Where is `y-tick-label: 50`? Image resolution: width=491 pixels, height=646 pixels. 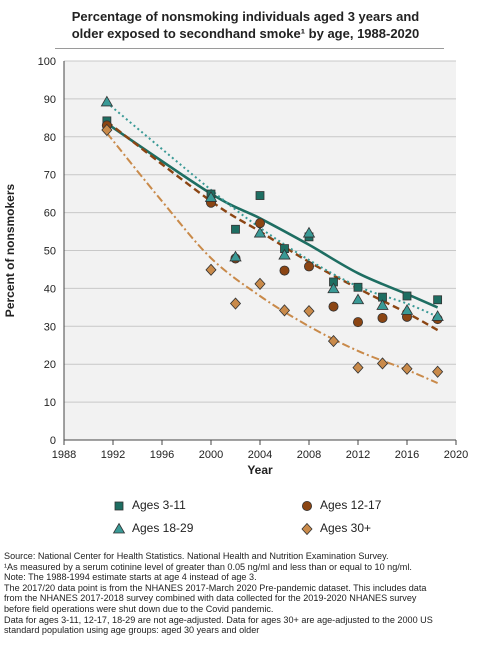
y-tick-label: 50 is located at coordinates (50, 252).